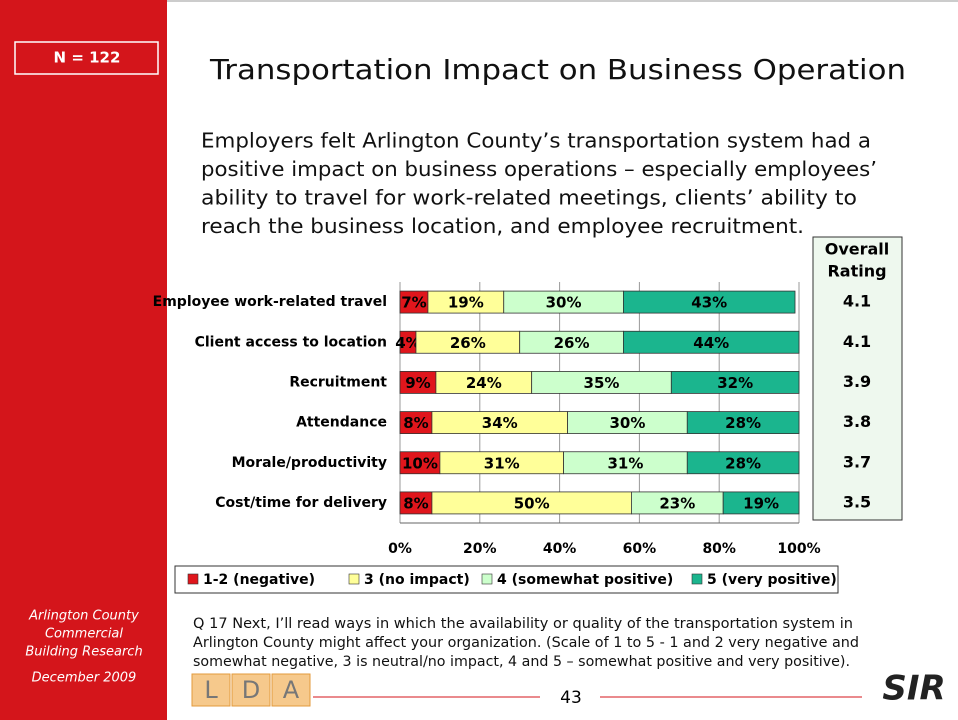 The height and width of the screenshot is (720, 958). What do you see at coordinates (532, 503) in the screenshot?
I see `value-label: 50%` at bounding box center [532, 503].